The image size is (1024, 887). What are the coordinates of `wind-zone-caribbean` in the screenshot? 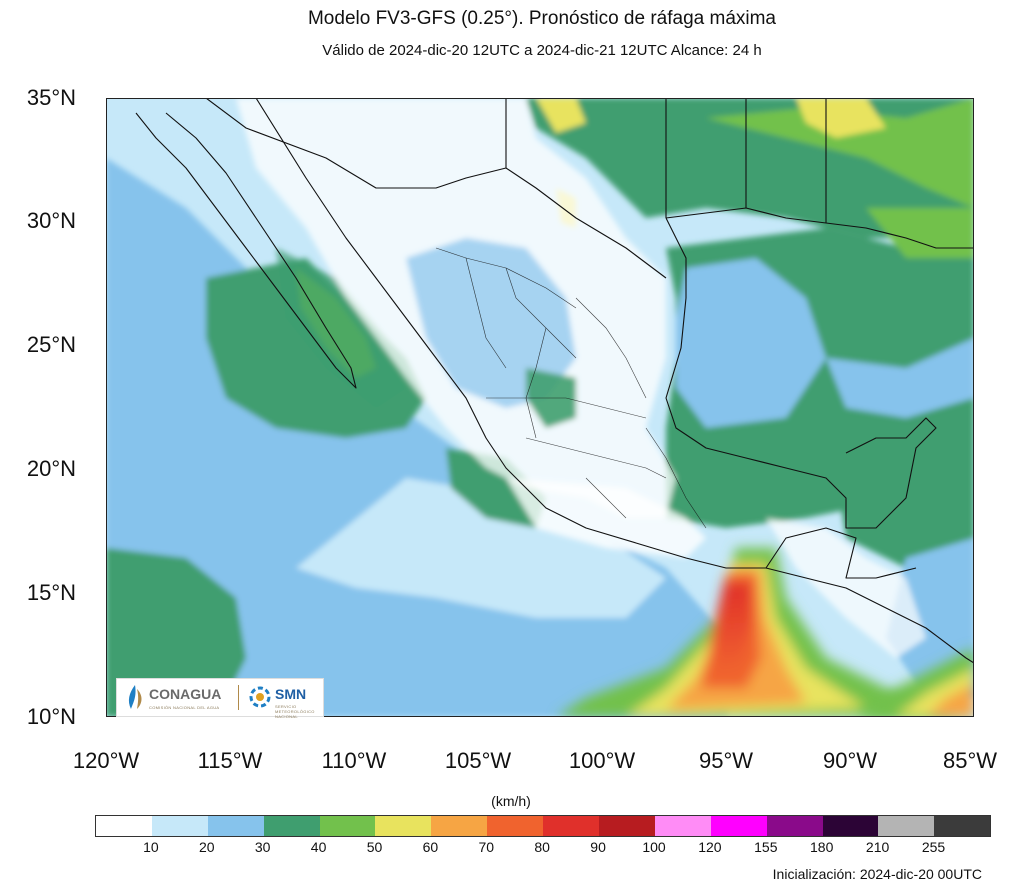 It's located at (905, 513).